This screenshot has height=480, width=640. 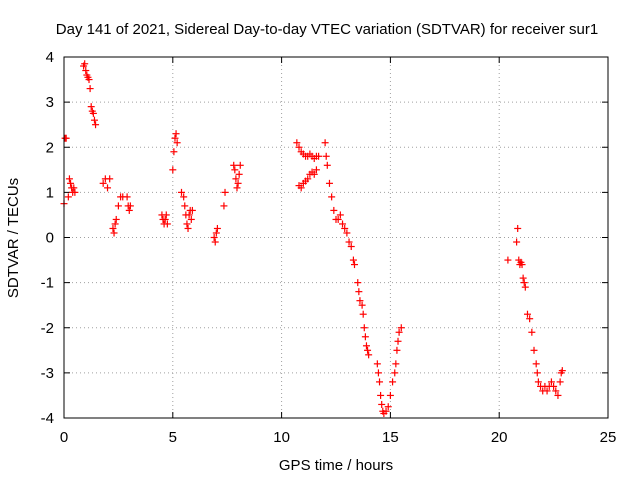 I want to click on y-tick-label: 1, so click(x=50, y=192).